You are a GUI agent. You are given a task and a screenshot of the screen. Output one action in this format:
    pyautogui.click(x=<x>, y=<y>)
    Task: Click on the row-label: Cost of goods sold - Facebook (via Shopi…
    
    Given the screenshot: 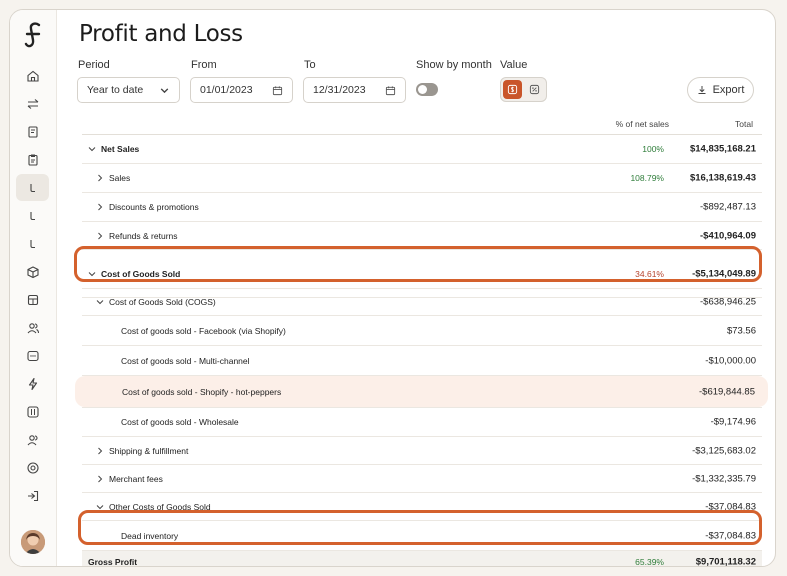 What is the action you would take?
    pyautogui.click(x=203, y=330)
    